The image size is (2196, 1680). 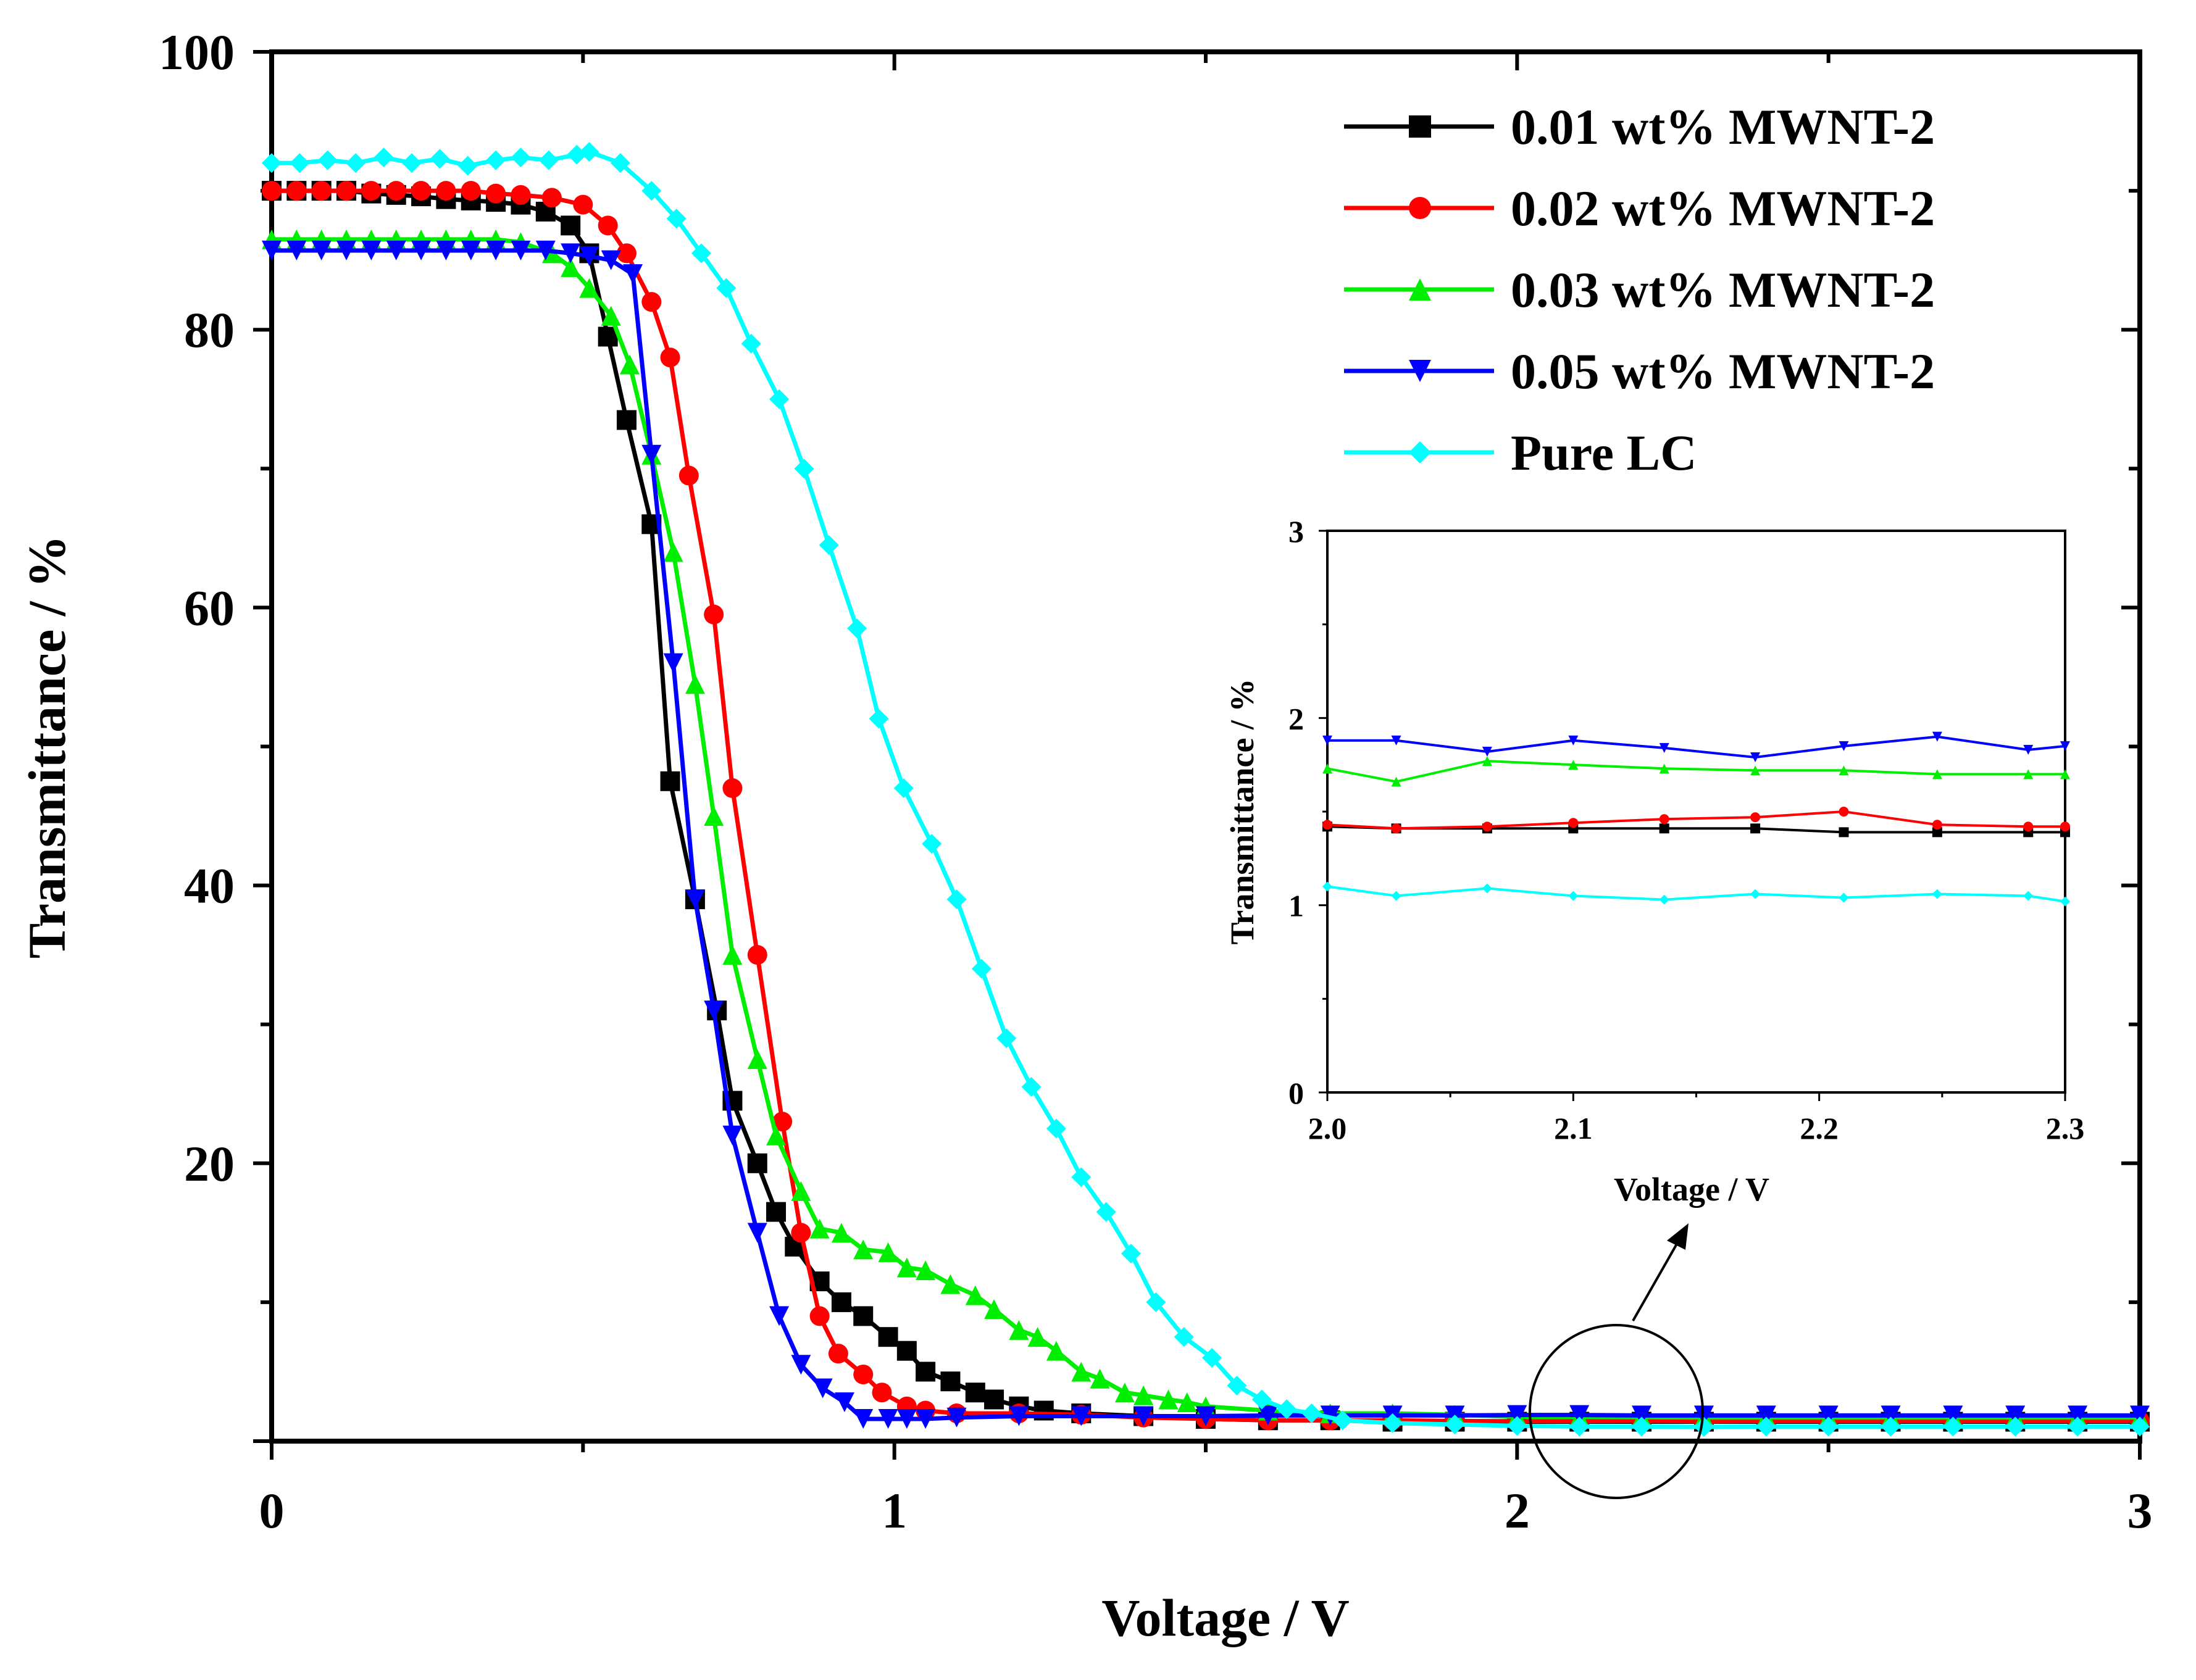 I want to click on inset-x-tick-label: 2.0, so click(x=1327, y=1128).